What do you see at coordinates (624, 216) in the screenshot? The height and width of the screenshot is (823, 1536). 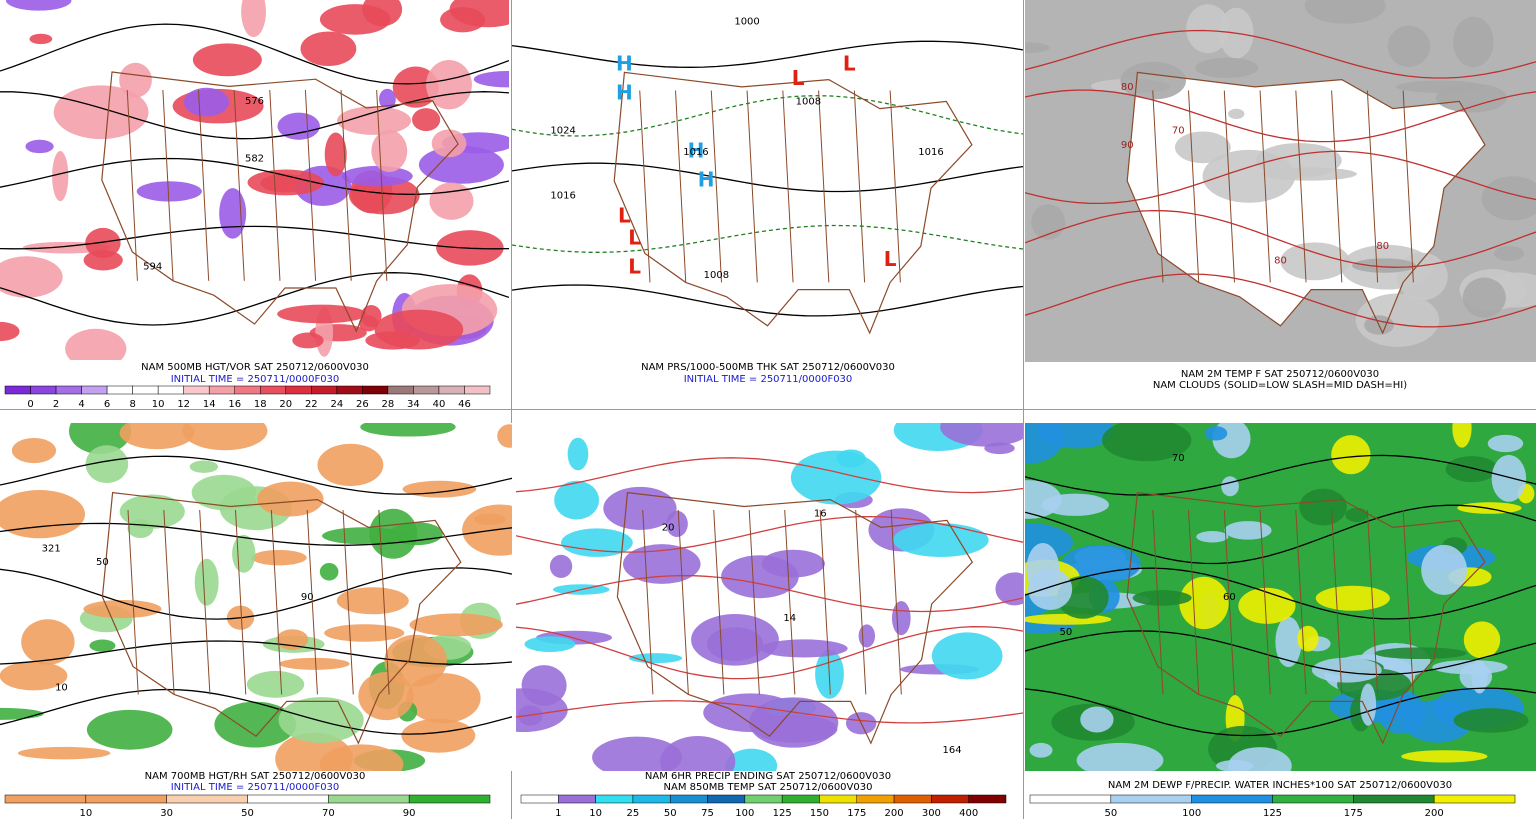 I see `map-label: L` at bounding box center [624, 216].